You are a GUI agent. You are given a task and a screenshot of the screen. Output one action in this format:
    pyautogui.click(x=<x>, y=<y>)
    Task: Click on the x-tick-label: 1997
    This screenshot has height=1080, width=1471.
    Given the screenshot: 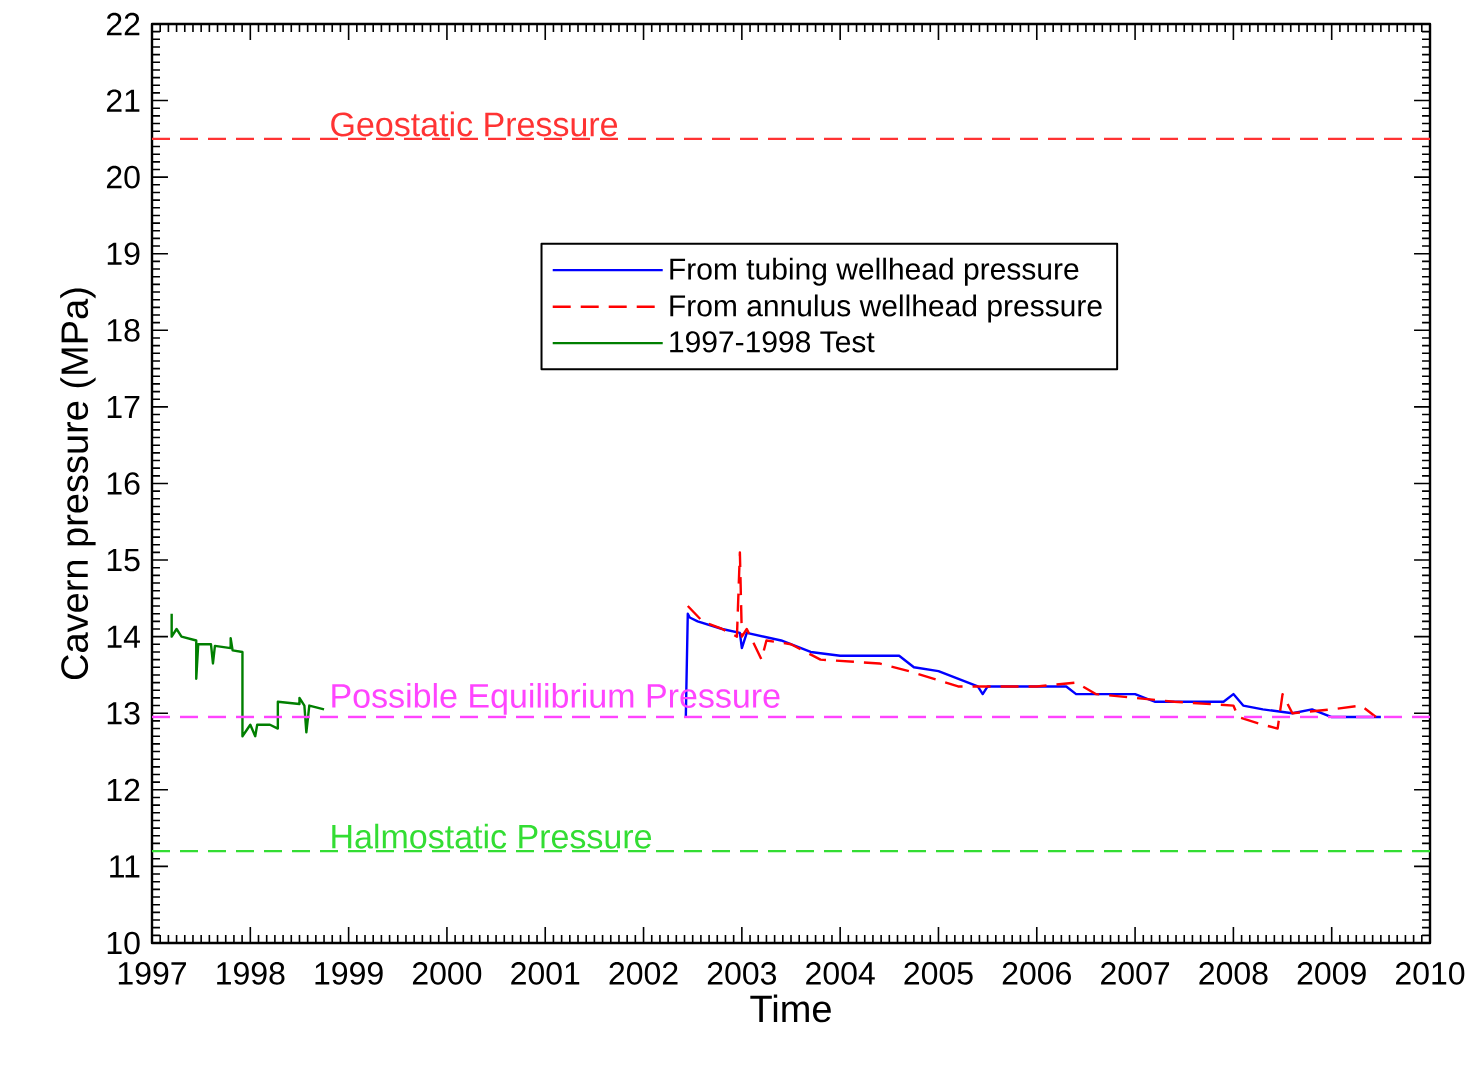 What is the action you would take?
    pyautogui.click(x=152, y=973)
    